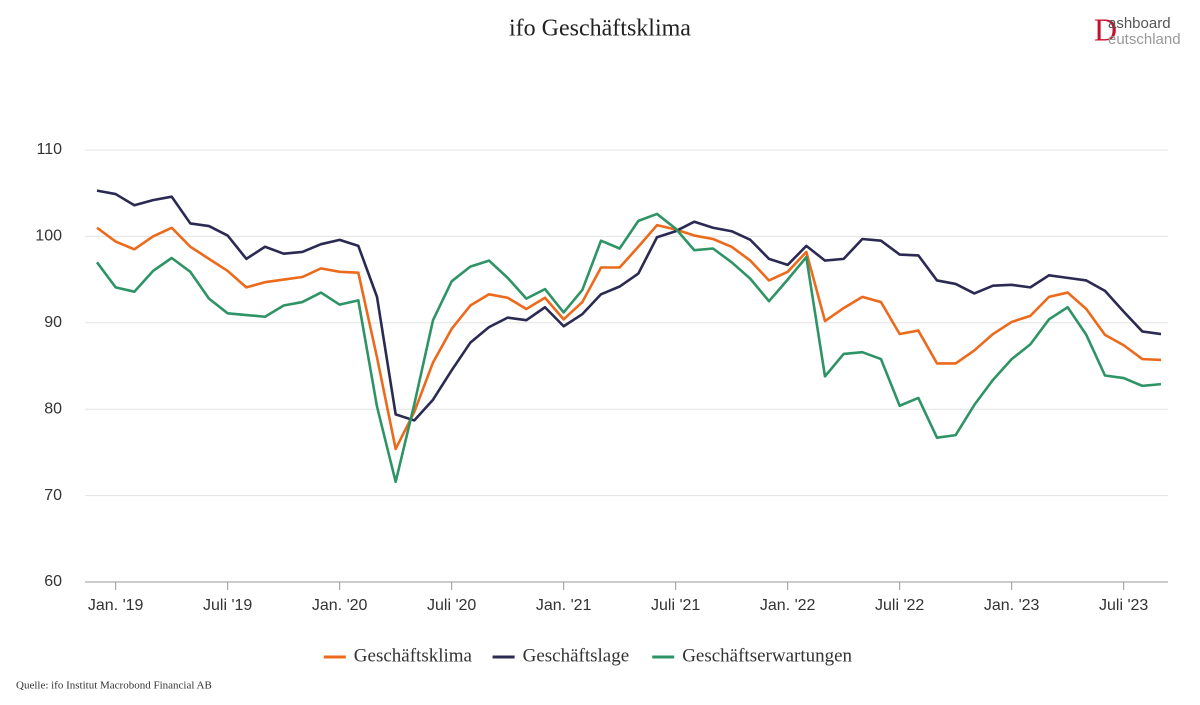 Image resolution: width=1200 pixels, height=705 pixels. What do you see at coordinates (899, 605) in the screenshot?
I see `x-tick-label: Juli '22` at bounding box center [899, 605].